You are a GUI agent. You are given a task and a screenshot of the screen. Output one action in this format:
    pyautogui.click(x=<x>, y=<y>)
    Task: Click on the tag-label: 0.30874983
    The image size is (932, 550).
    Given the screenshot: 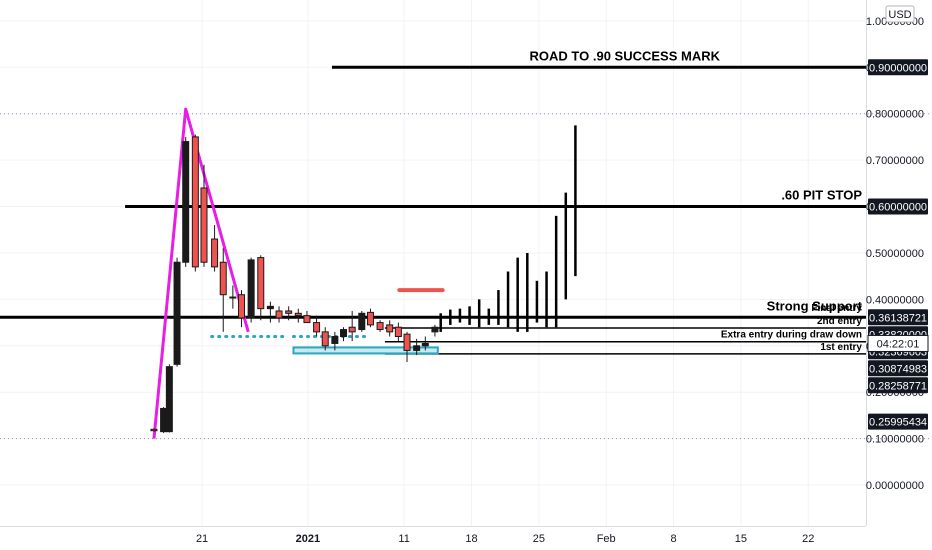 What is the action you would take?
    pyautogui.click(x=898, y=369)
    